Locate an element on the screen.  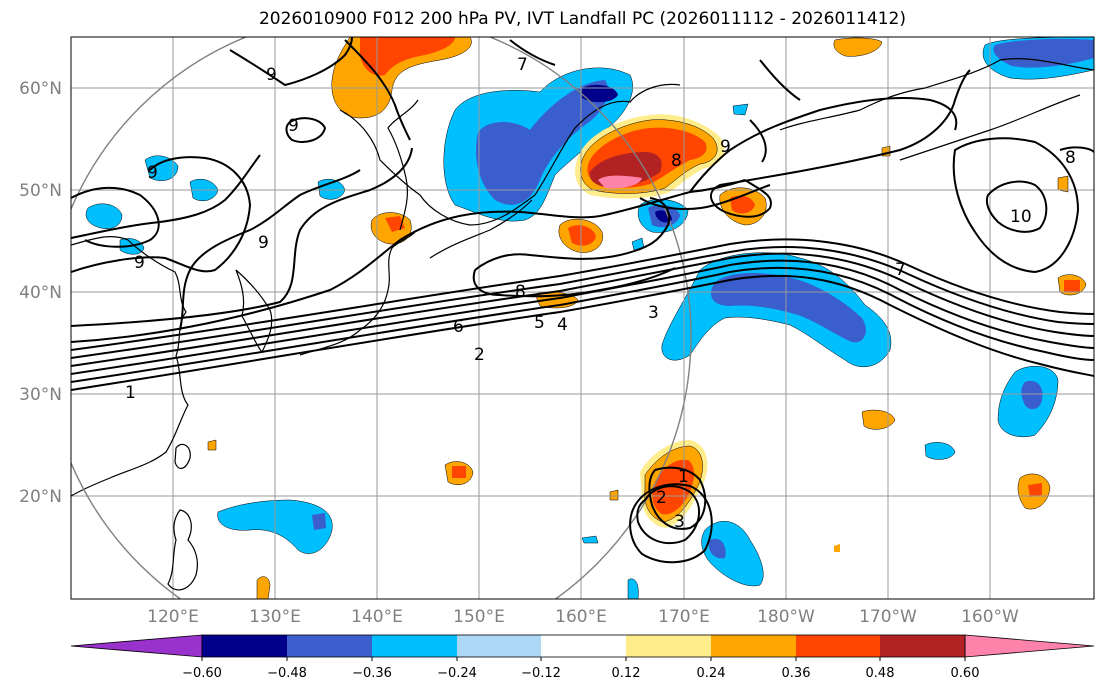
coastline-kuril-islands is located at coordinates (481, 229).